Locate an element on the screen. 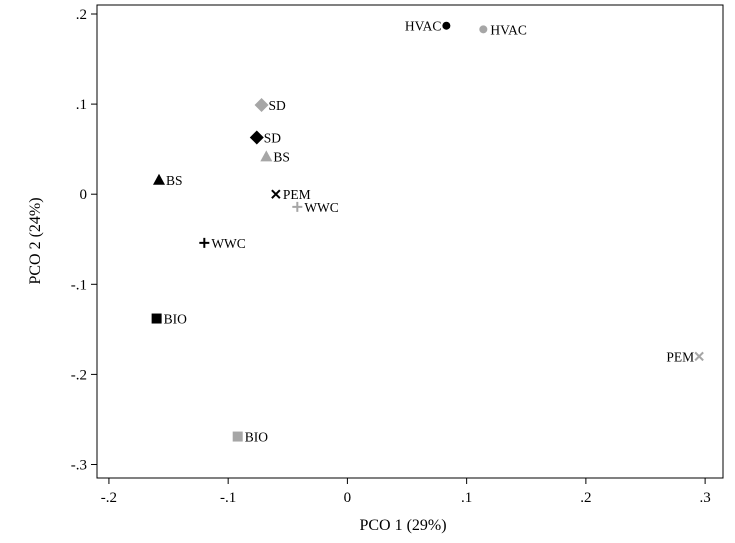 The height and width of the screenshot is (543, 735). y-tick-label: .1 is located at coordinates (81, 105).